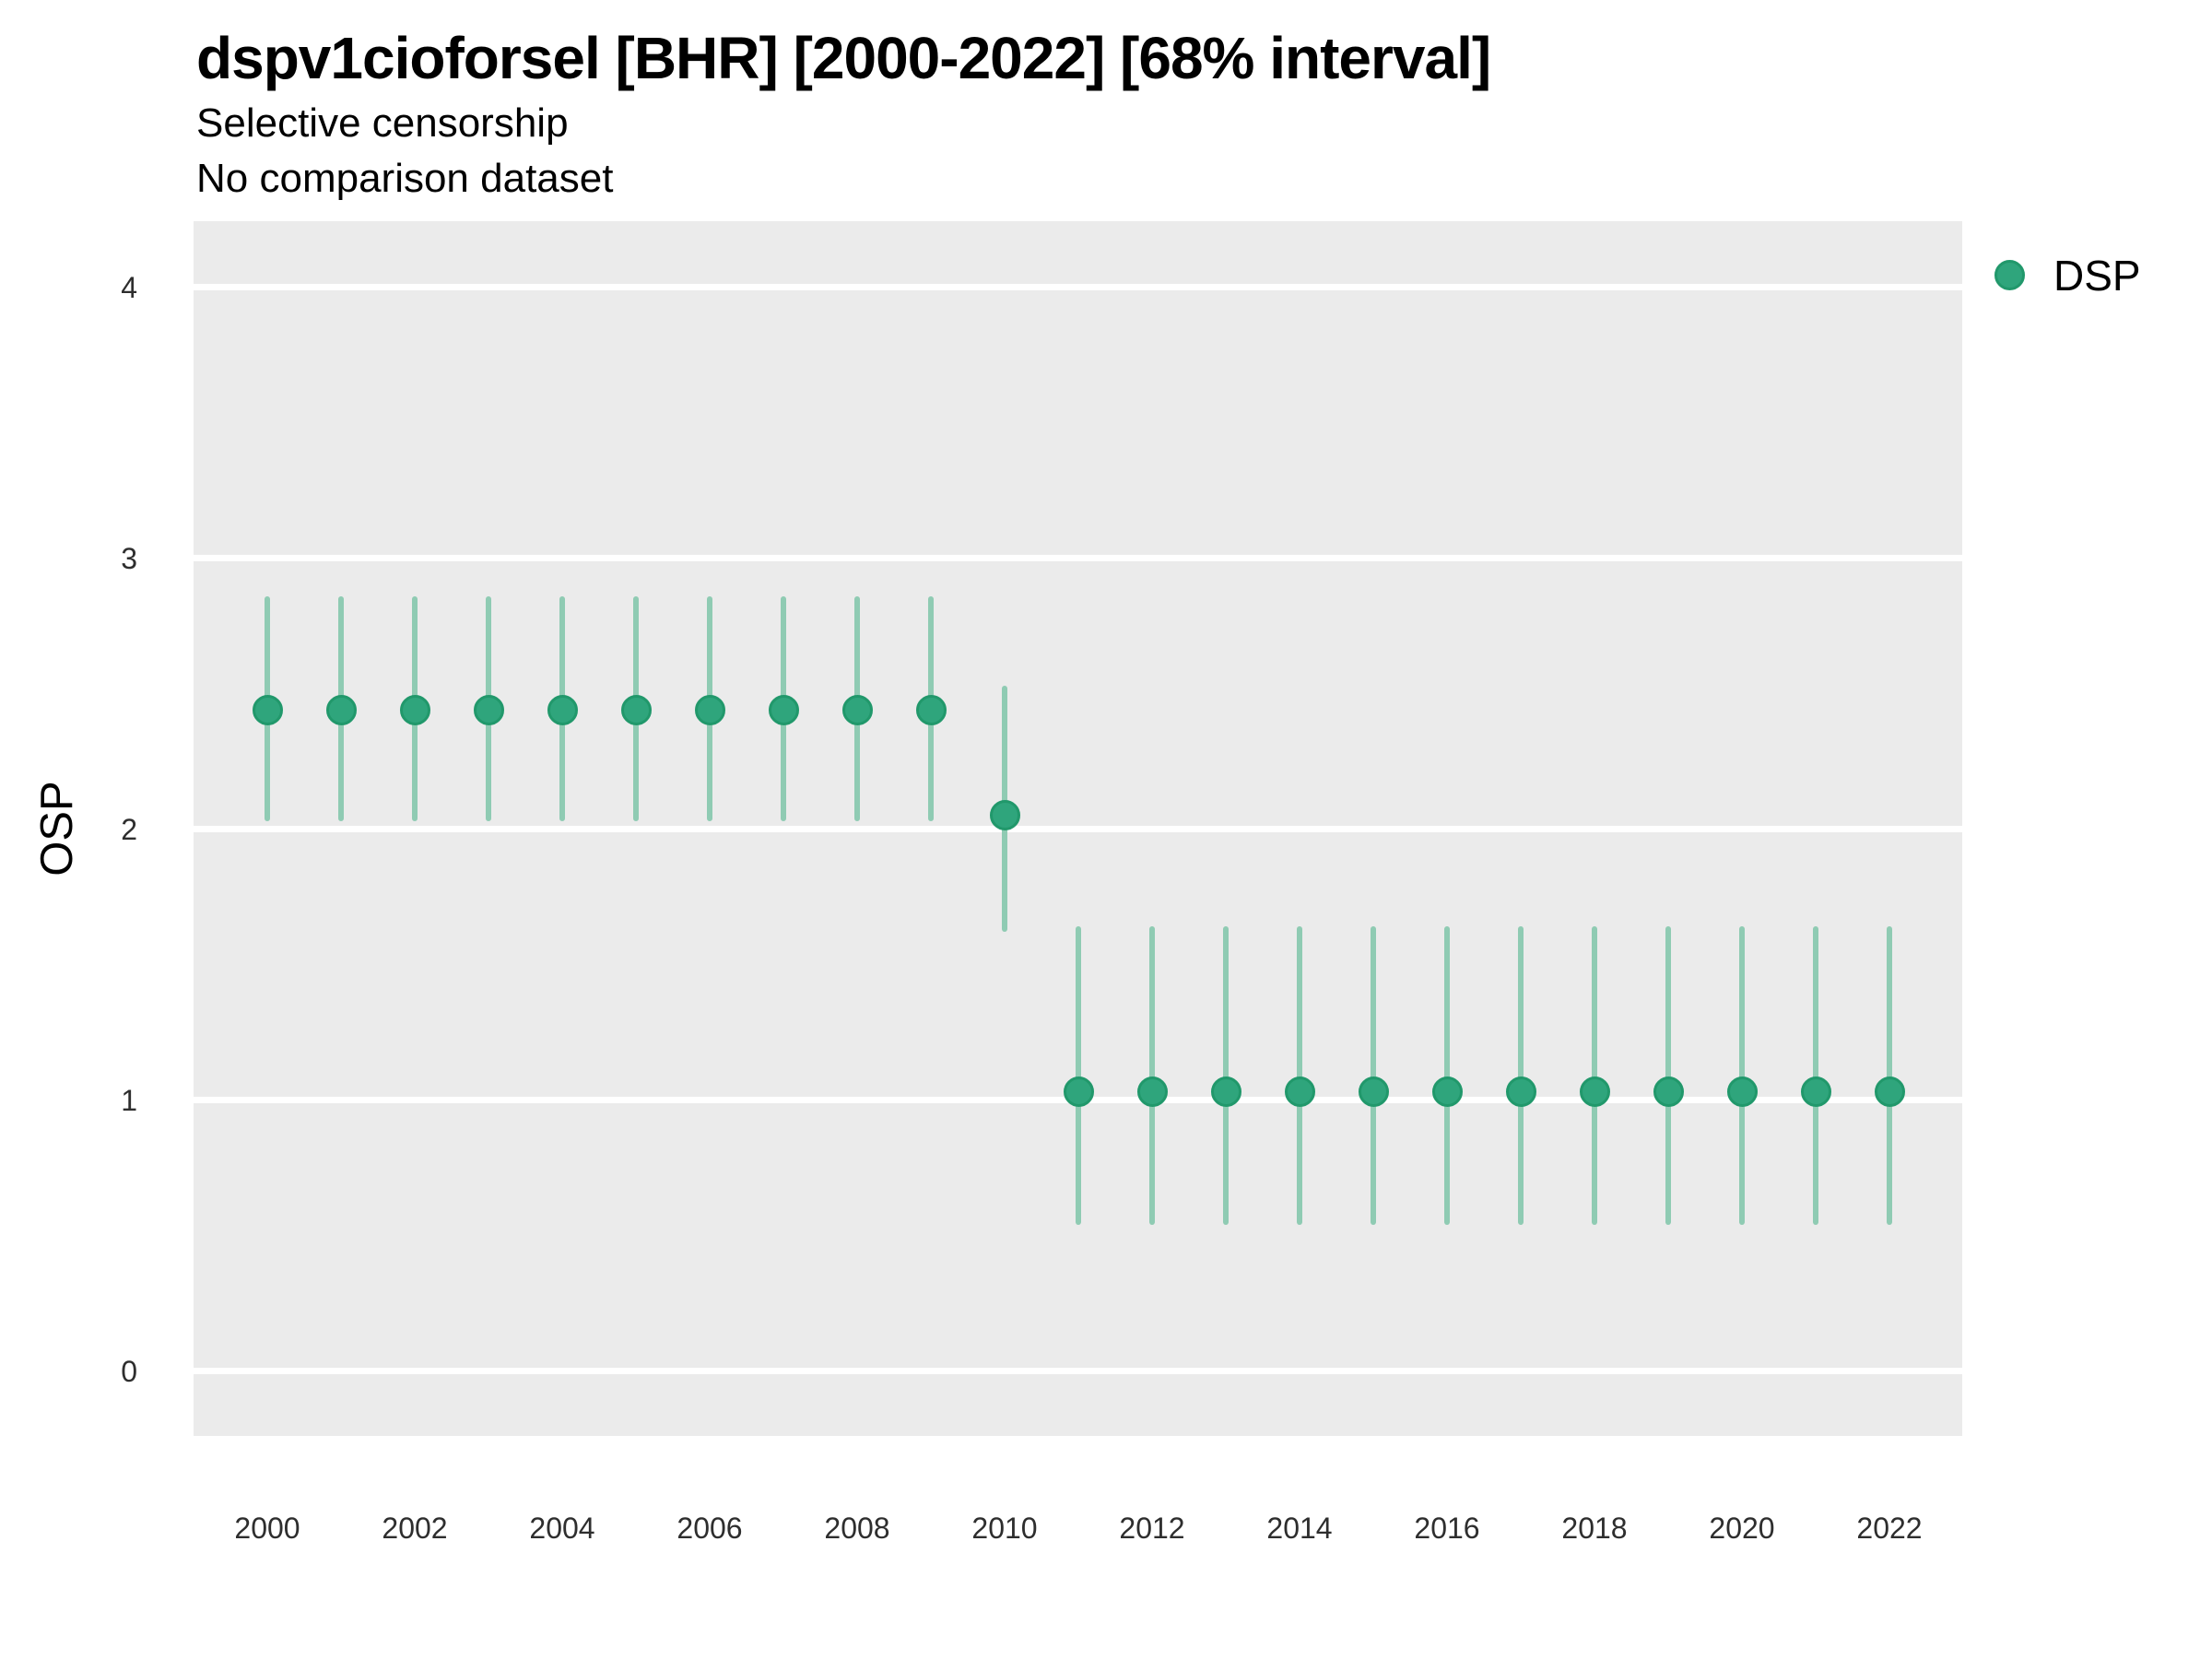 The width and height of the screenshot is (2212, 1659). I want to click on interval-bar-2021, so click(1815, 1075).